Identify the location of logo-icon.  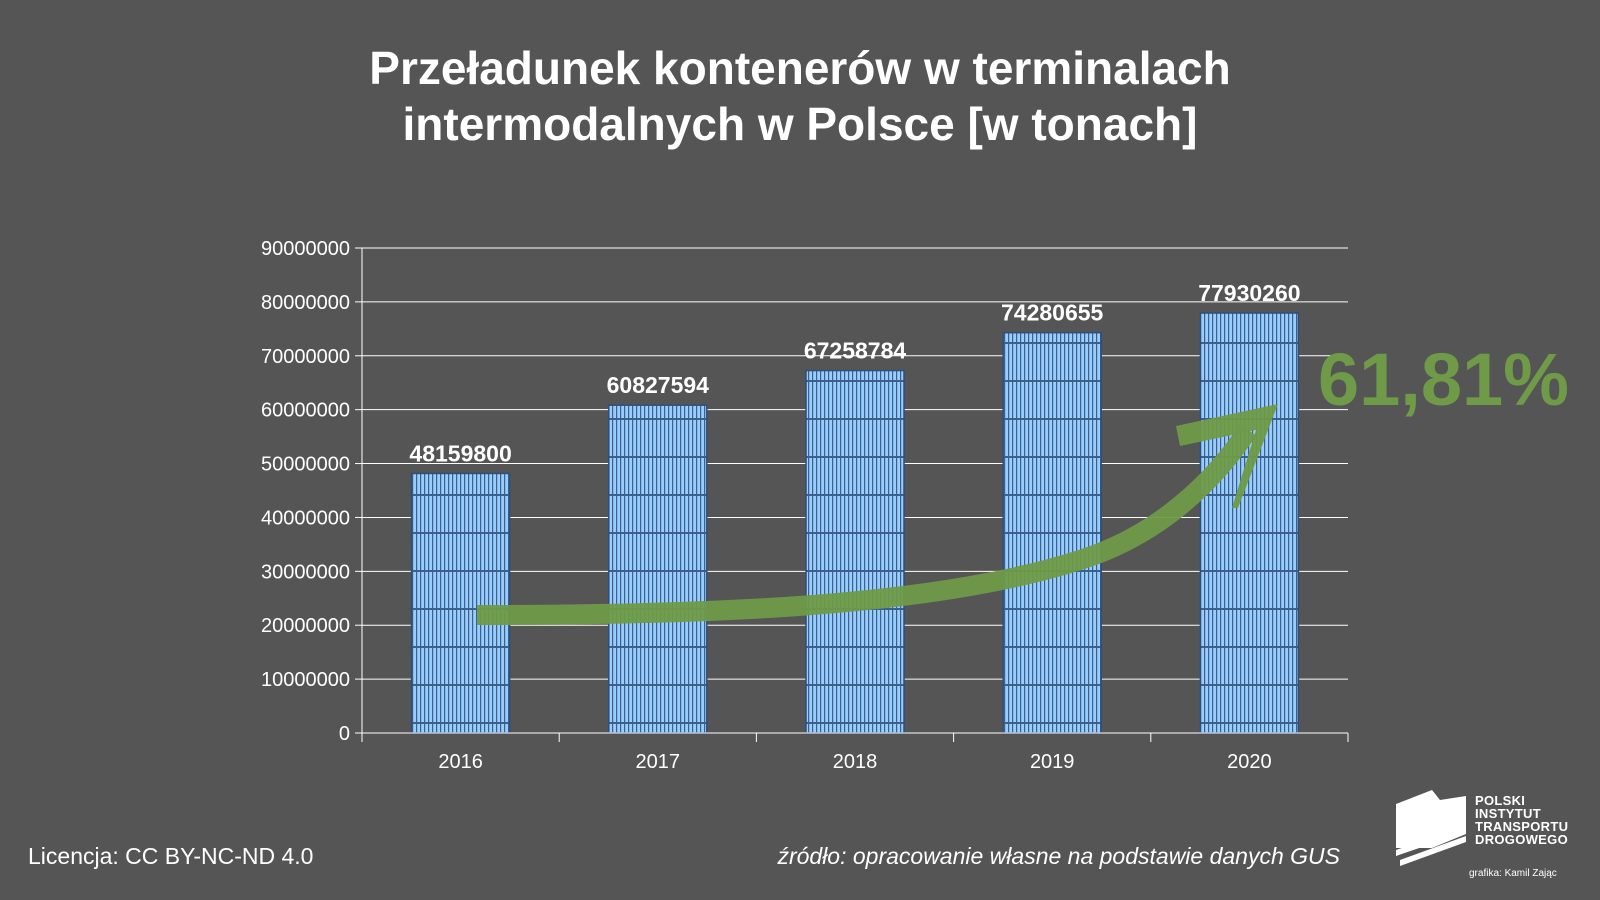
(1431, 828).